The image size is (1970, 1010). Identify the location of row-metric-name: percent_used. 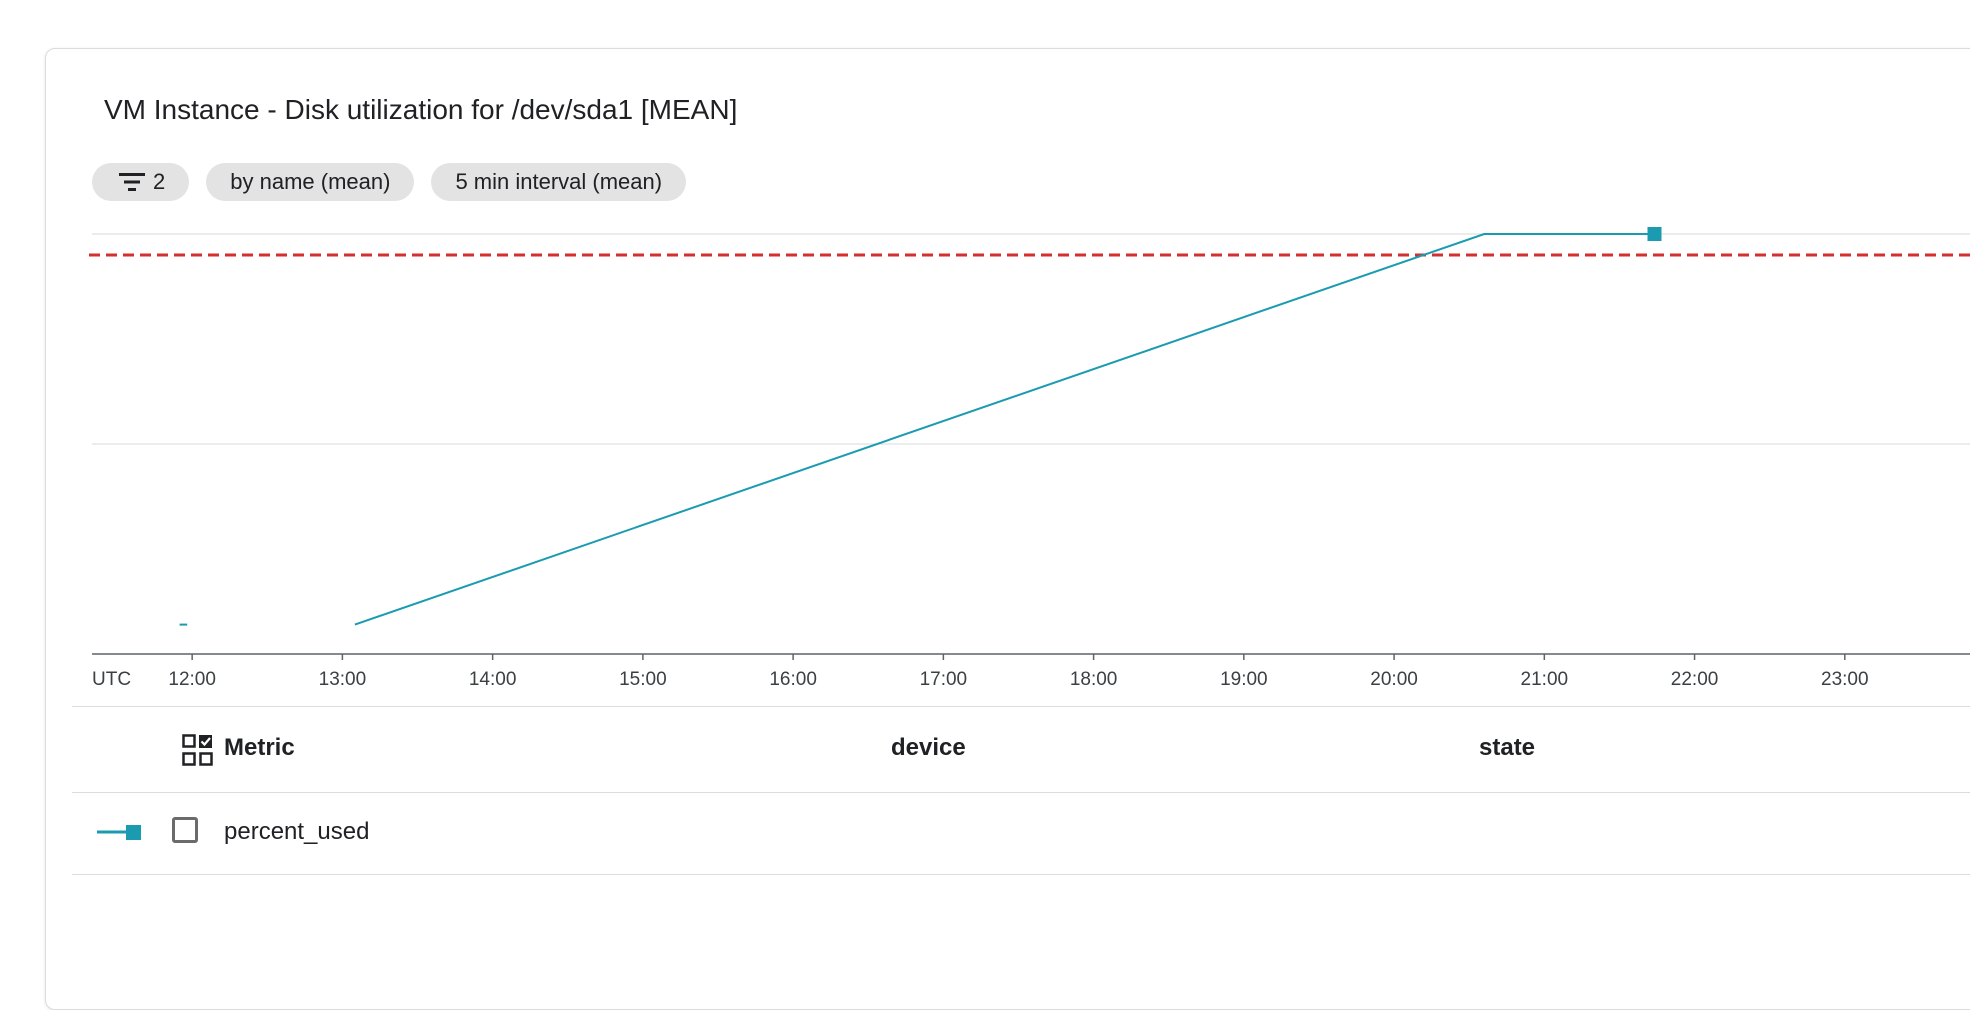
(297, 831).